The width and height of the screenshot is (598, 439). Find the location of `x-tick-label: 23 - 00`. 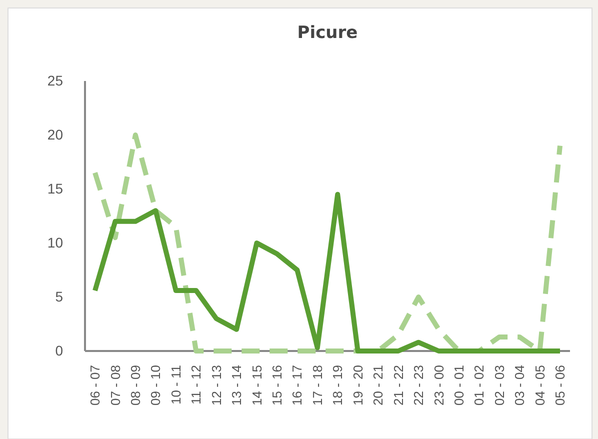

x-tick-label: 23 - 00 is located at coordinates (438, 385).